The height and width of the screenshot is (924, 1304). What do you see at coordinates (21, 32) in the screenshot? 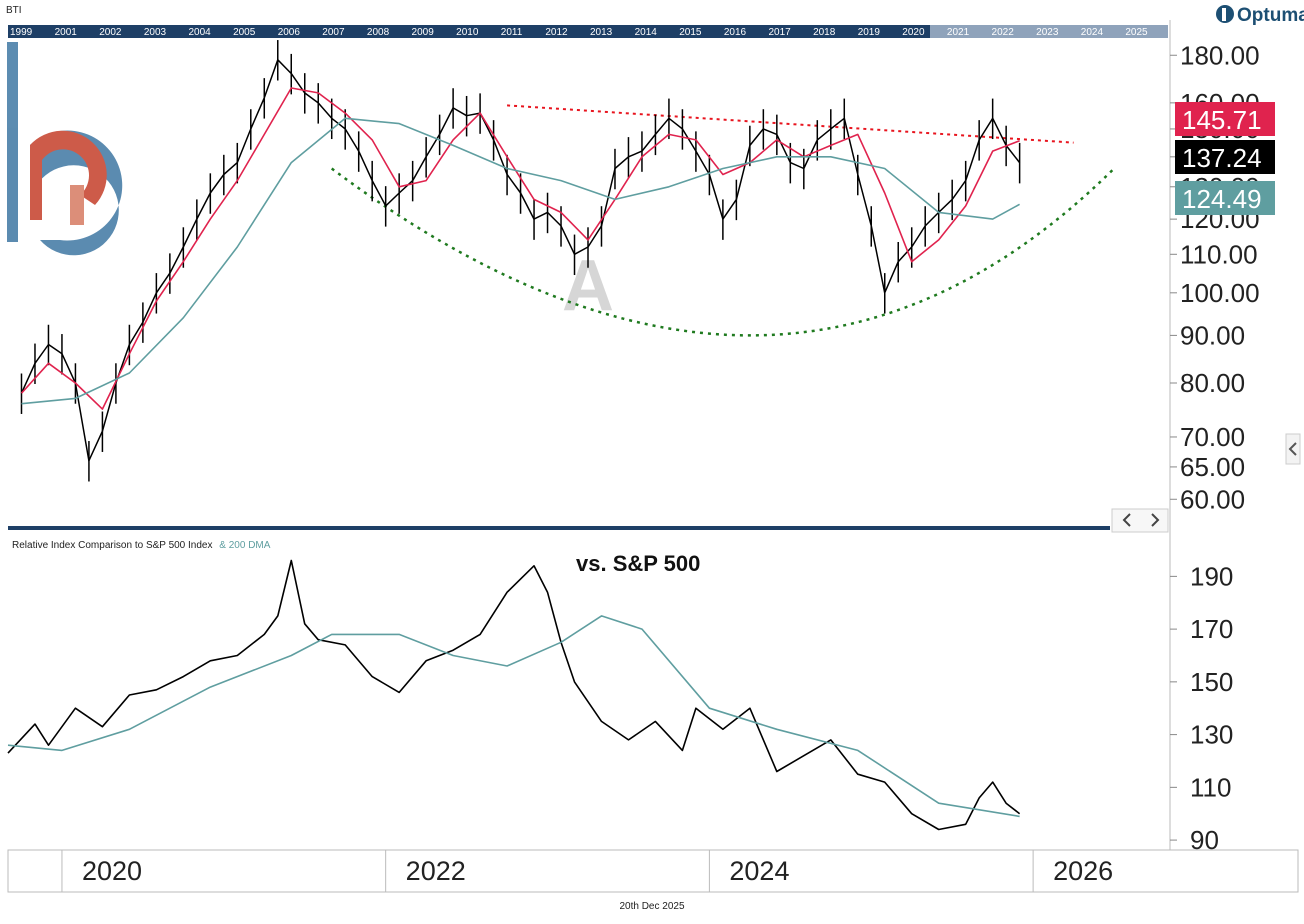
I see `overview-year: 1999` at bounding box center [21, 32].